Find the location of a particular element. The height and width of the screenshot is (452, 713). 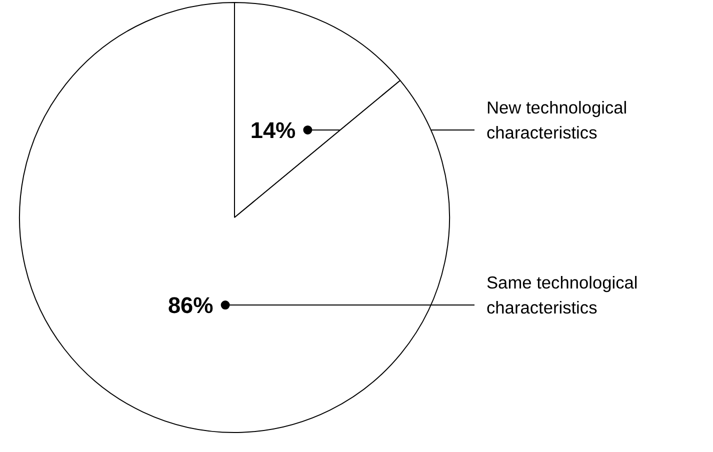

slice-label: Same technological characteristics is located at coordinates (562, 295).